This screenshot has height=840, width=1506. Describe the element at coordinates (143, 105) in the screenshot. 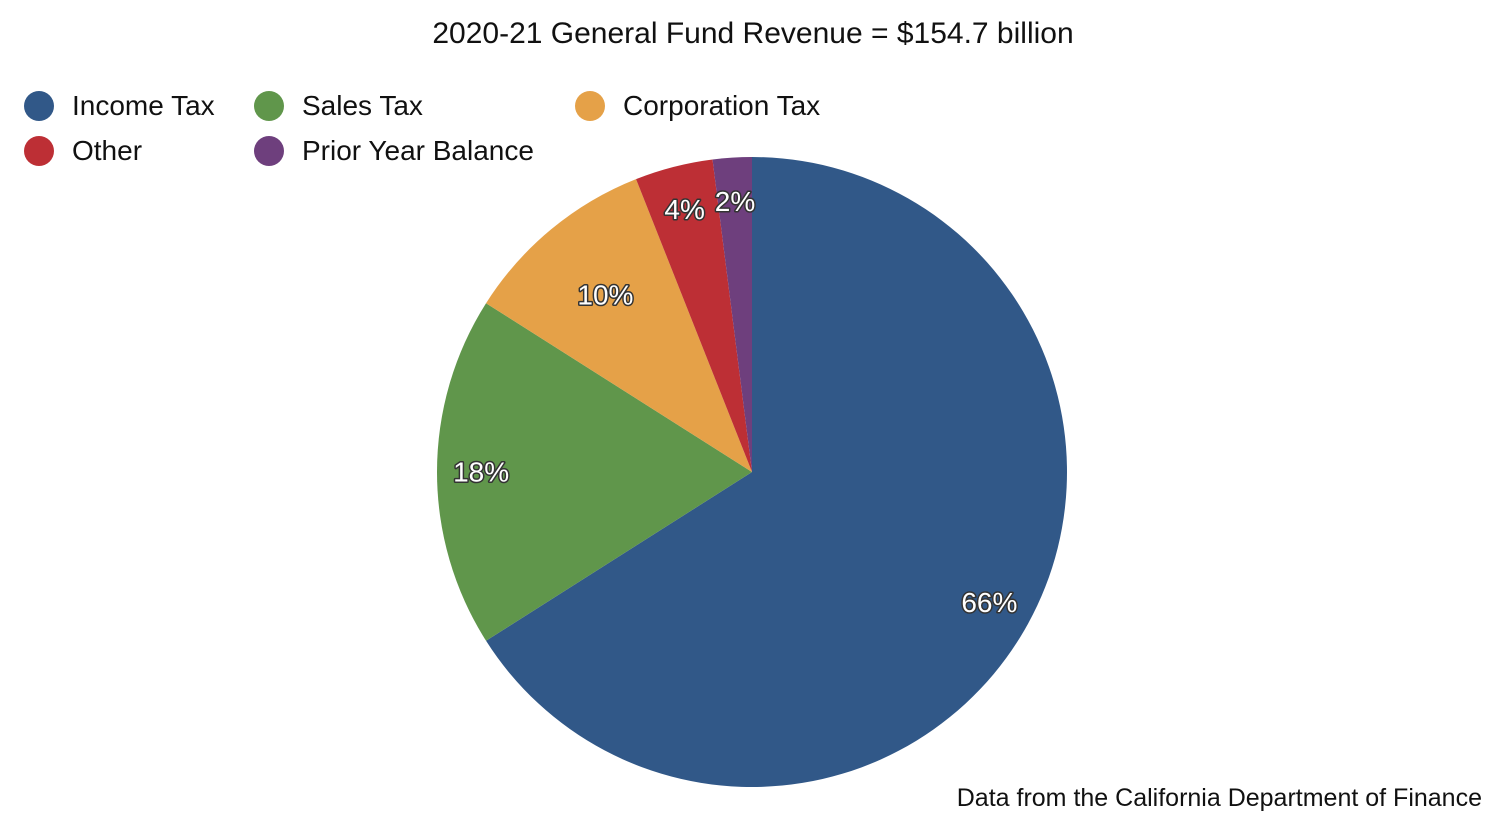

I see `legend-label: Income Tax` at that location.